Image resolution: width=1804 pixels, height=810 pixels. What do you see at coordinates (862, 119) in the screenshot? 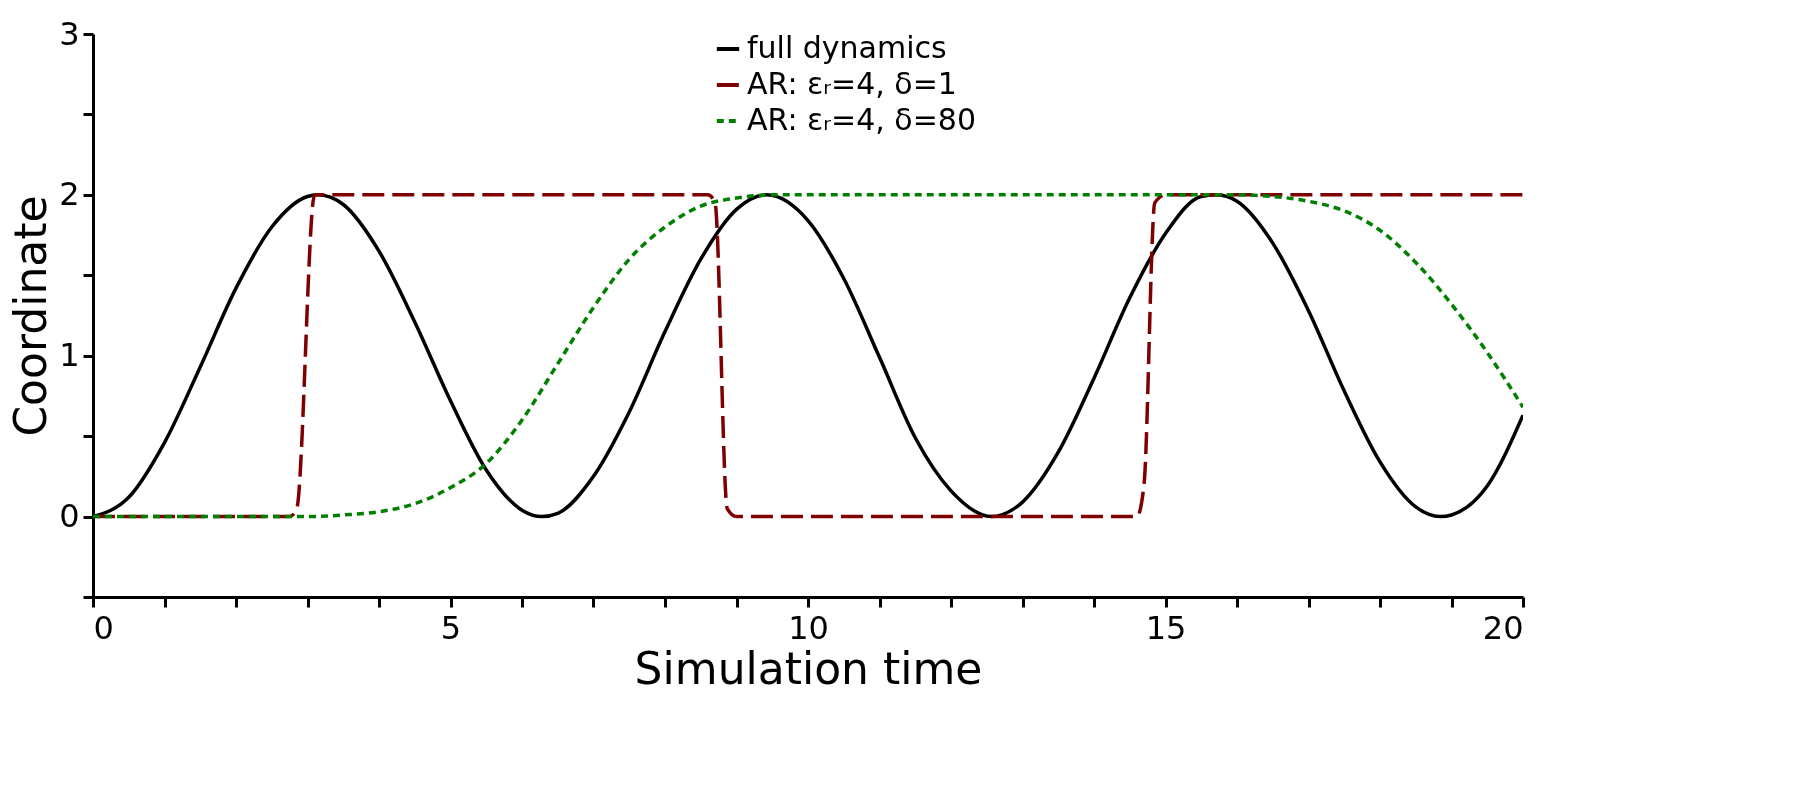
I see `legend-label: AR: εᵣ=4, δ=80` at bounding box center [862, 119].